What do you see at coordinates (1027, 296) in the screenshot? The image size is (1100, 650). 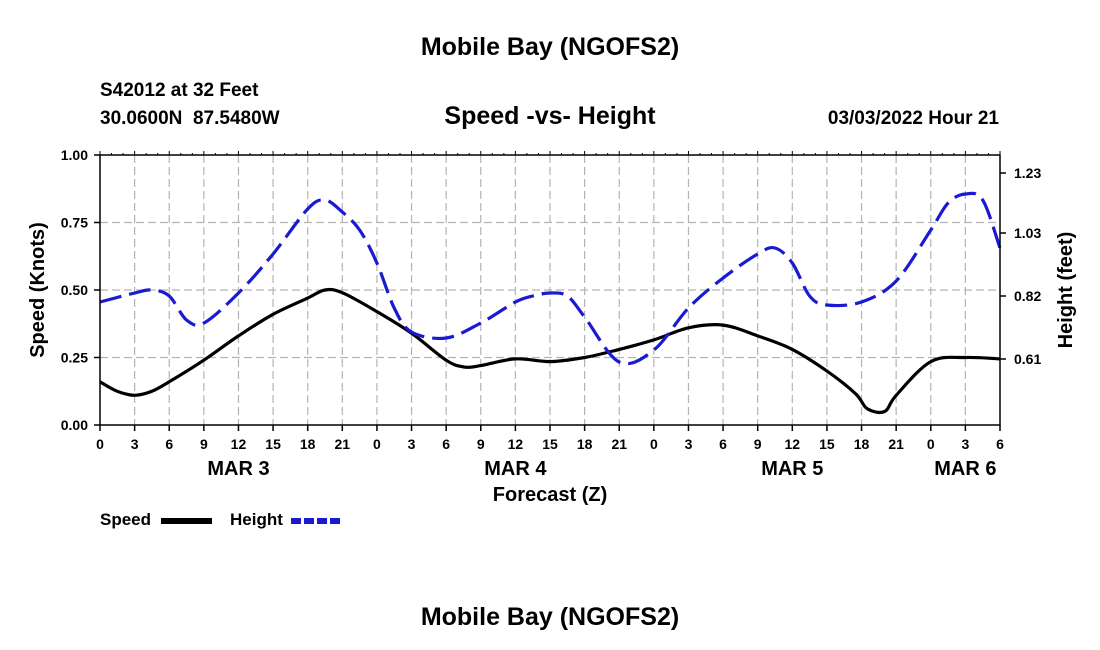 I see `y2-tick-label: 0.82` at bounding box center [1027, 296].